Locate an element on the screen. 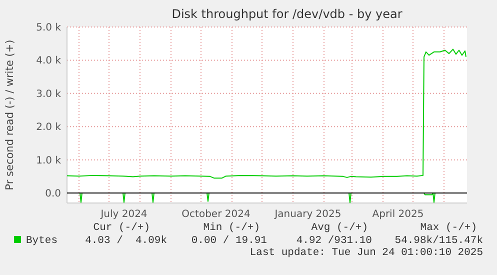 Image resolution: width=497 pixels, height=275 pixels. text: 54.98k/115.47k is located at coordinates (438, 241).